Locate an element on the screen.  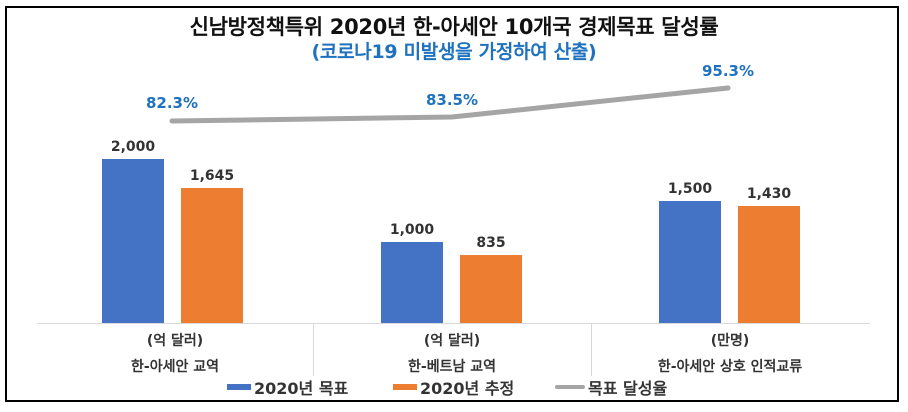
legend-line-gray-icon is located at coordinates (570, 387).